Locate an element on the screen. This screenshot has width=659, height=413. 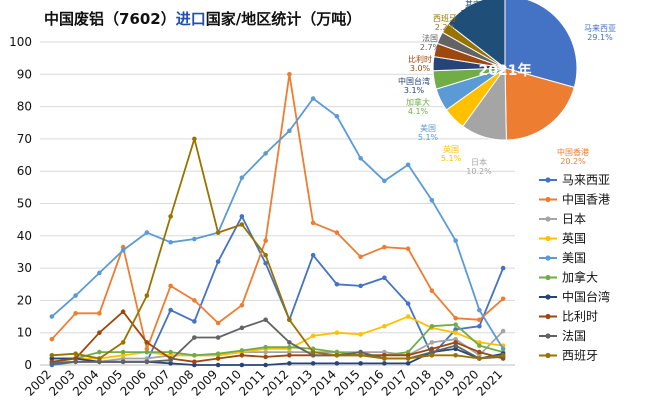
y-tick-label: 30 is located at coordinates (24, 268).